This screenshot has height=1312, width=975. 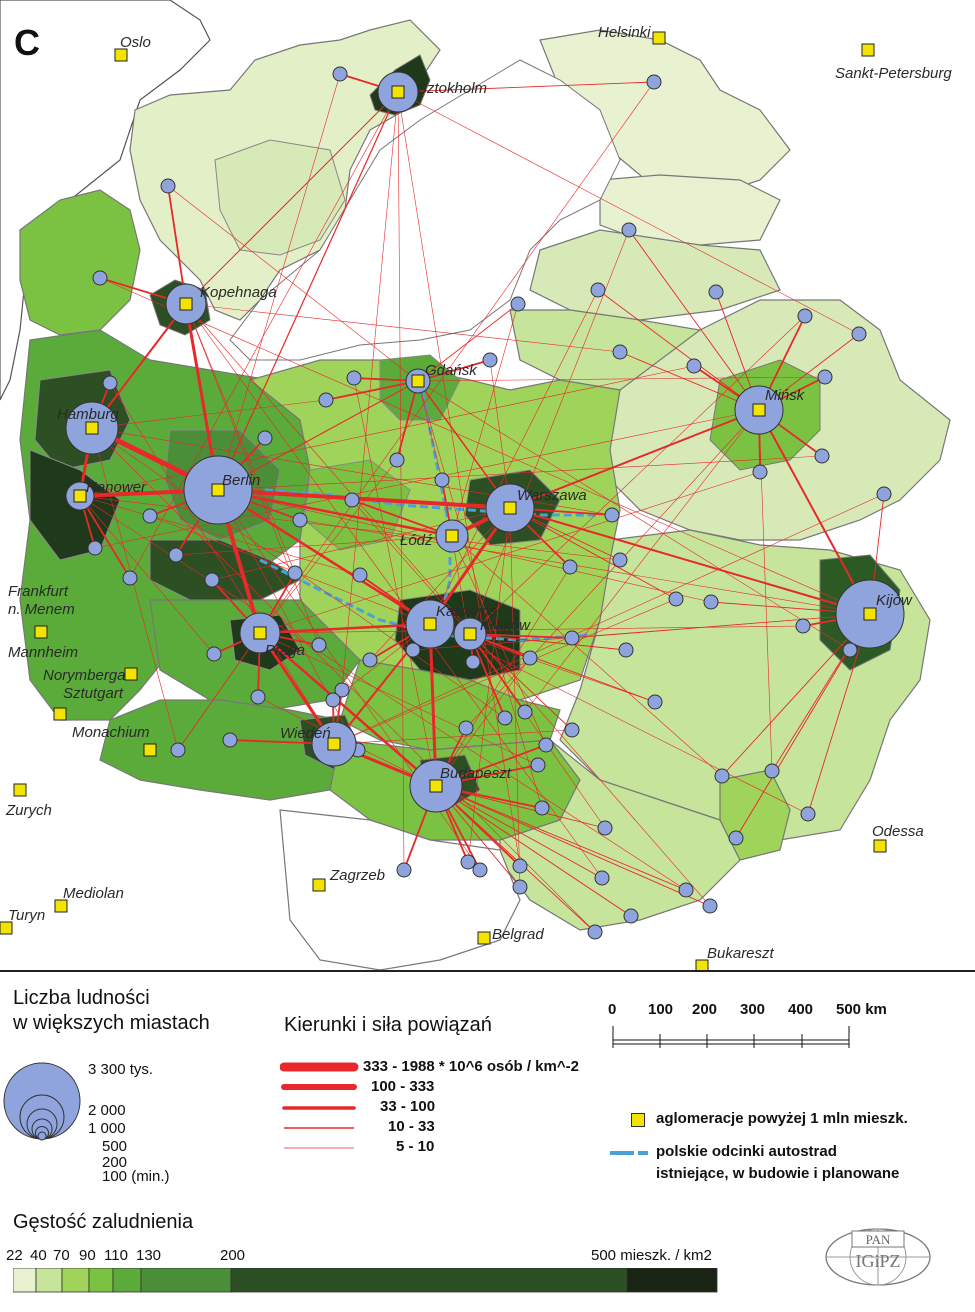 What do you see at coordinates (103, 1222) in the screenshot?
I see `density-title: Gęstość zaludnienia` at bounding box center [103, 1222].